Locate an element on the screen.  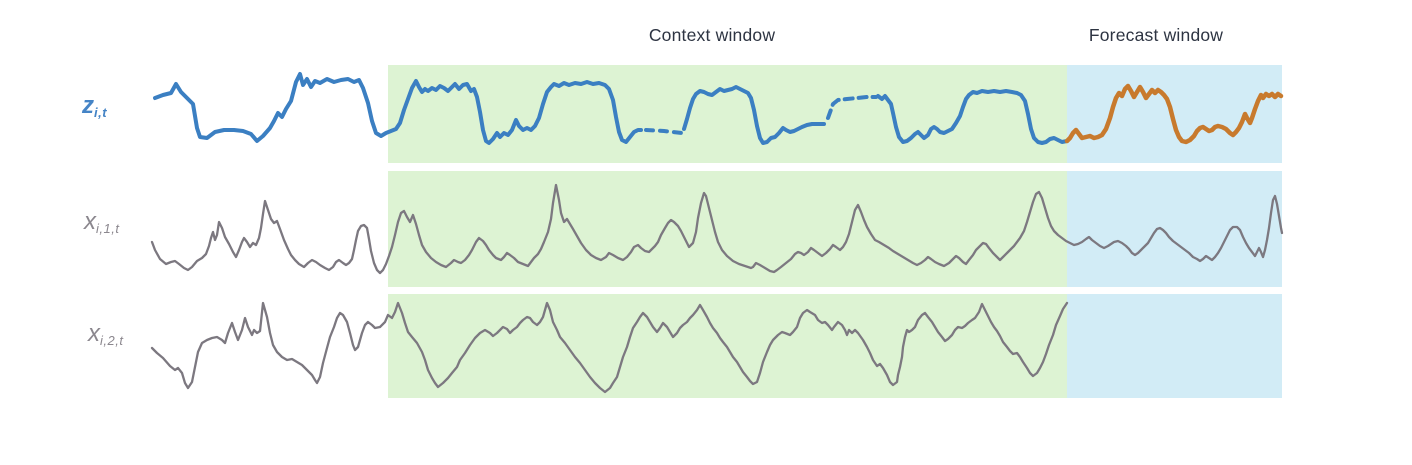
context-band-covariate1-row is located at coordinates (727, 229).